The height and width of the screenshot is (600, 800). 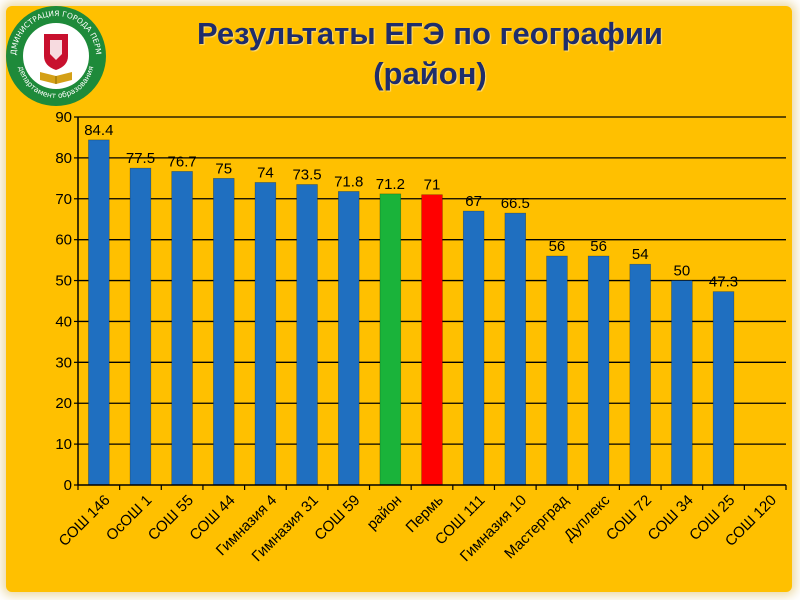 What do you see at coordinates (337, 518) in the screenshot?
I see `x-tick-label: СОШ 59` at bounding box center [337, 518].